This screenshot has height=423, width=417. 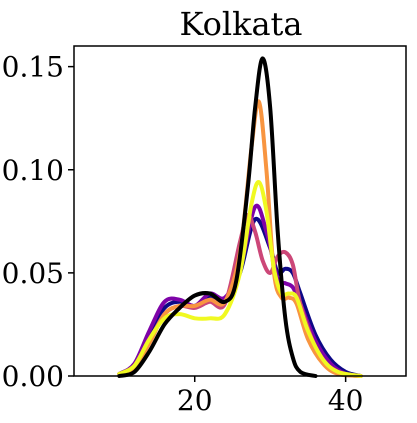 What do you see at coordinates (33, 67) in the screenshot?
I see `y-tick-label: 0.15` at bounding box center [33, 67].